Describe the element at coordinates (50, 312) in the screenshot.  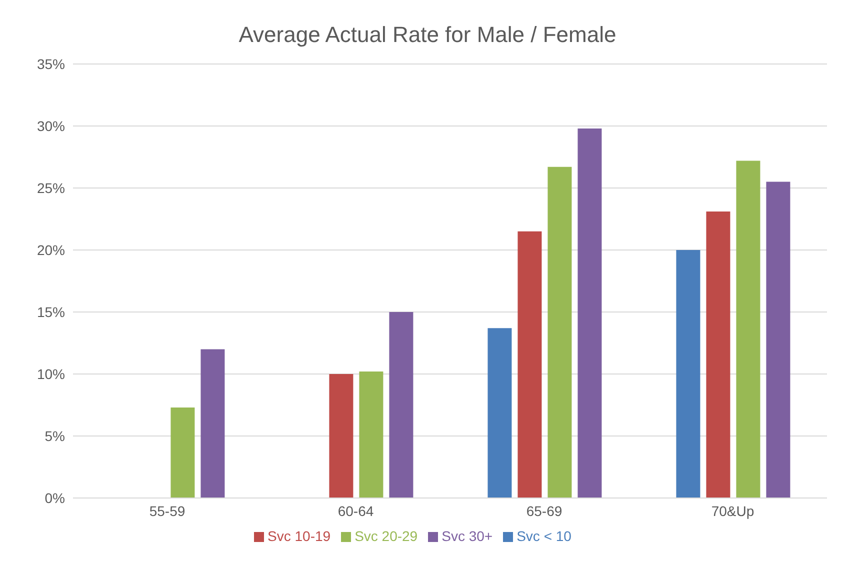
I see `y-tick-label: 15%` at that location.